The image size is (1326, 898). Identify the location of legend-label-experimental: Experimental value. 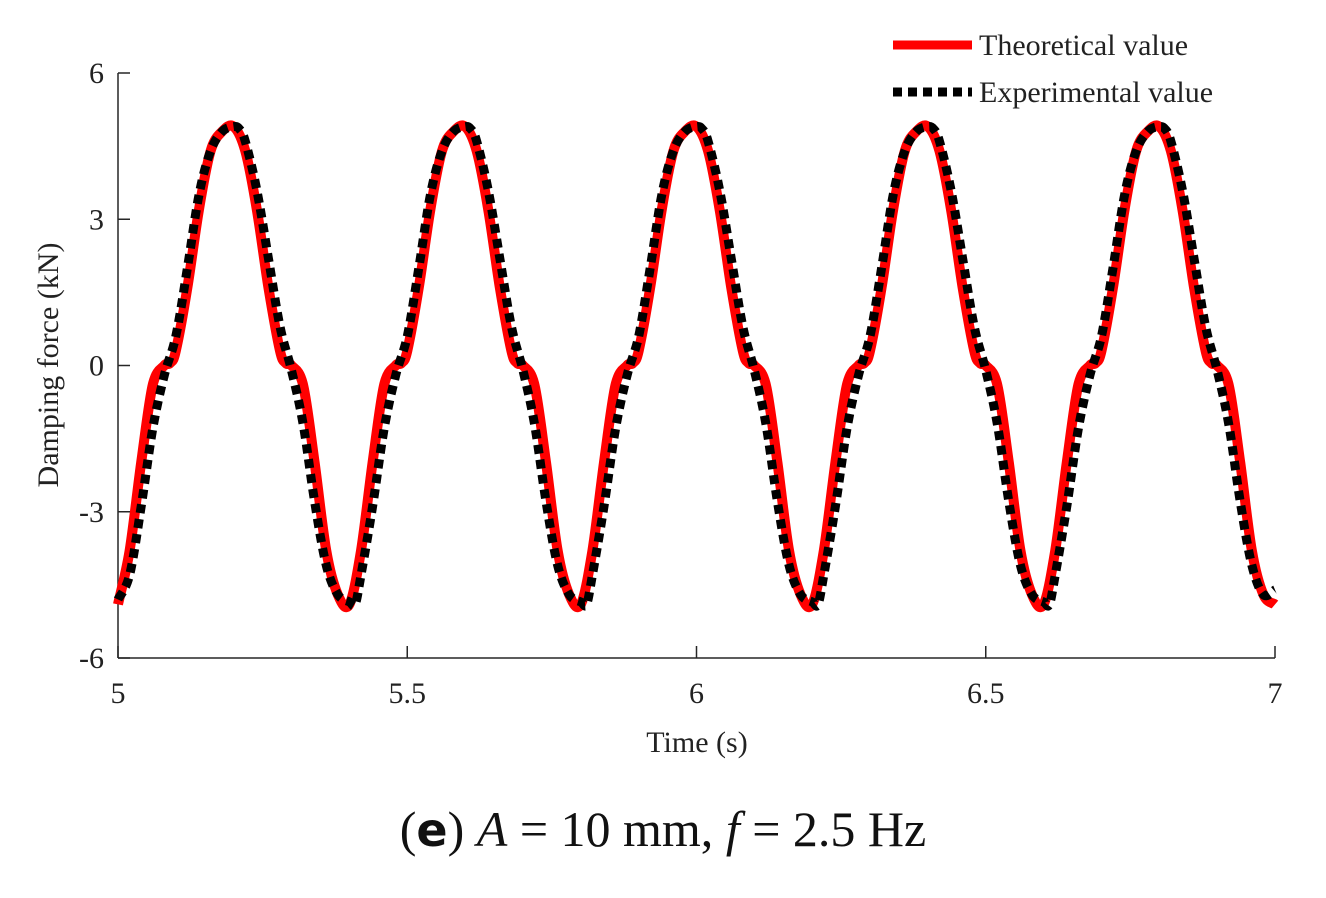
(1096, 92).